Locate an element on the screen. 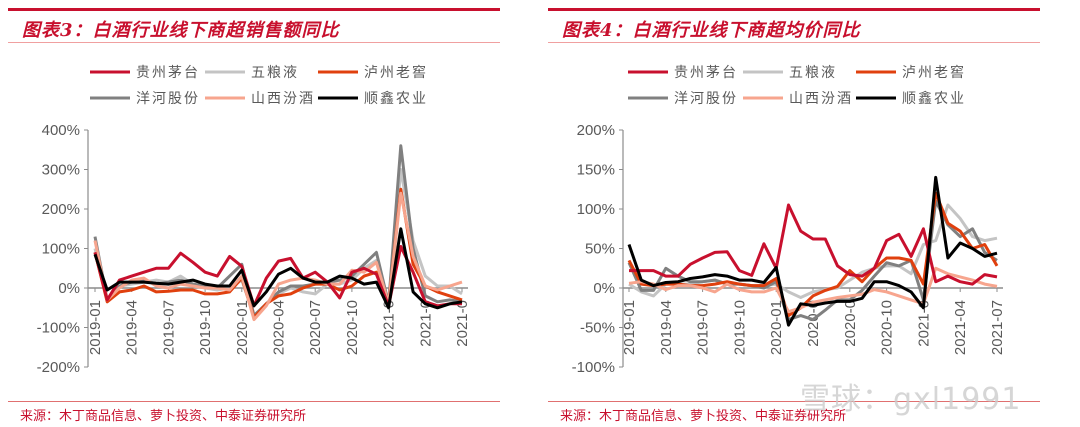 The image size is (1080, 427). series-line-泸州老窖 is located at coordinates (278, 253).